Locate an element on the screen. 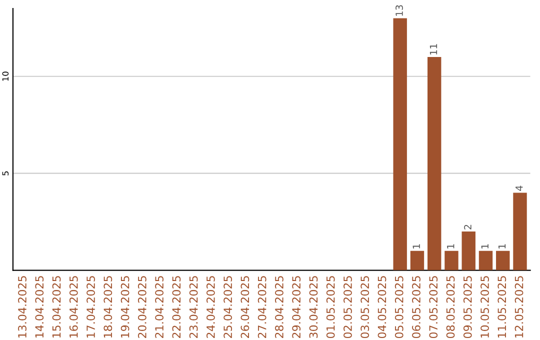 The image size is (540, 340). x-tick-label: 14.04.2025 is located at coordinates (39, 307).